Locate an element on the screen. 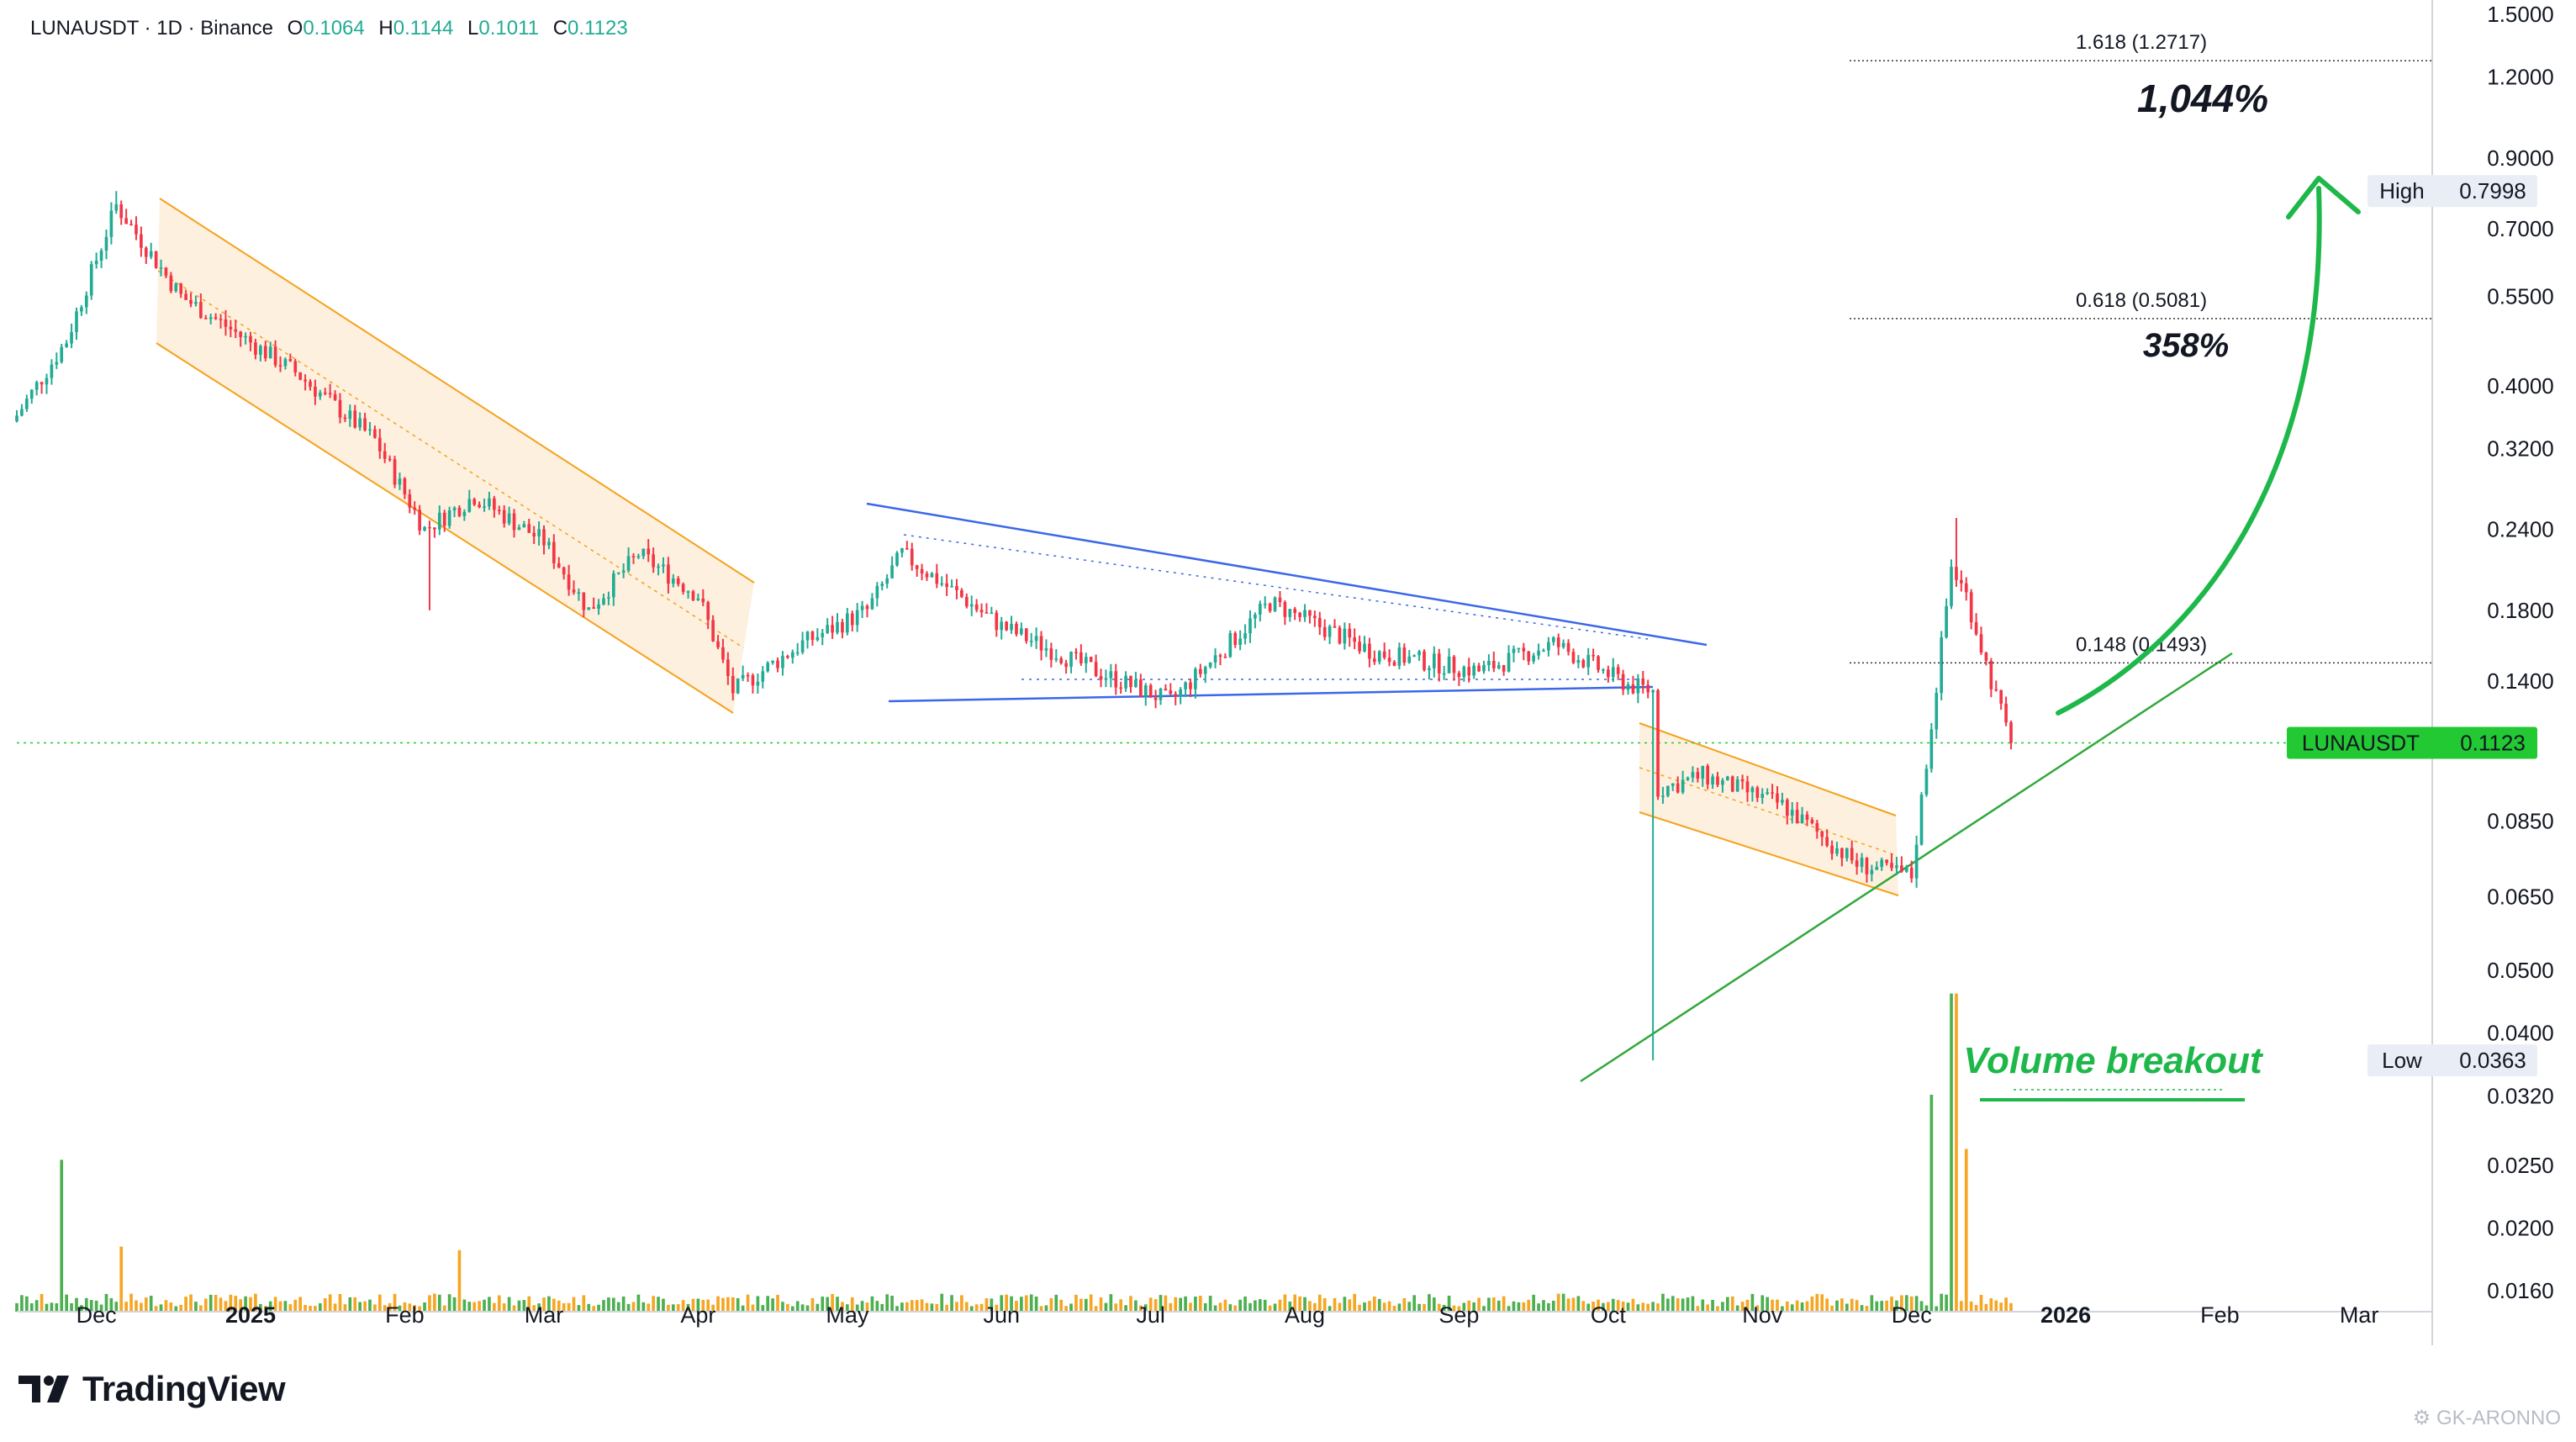 The height and width of the screenshot is (1442, 2576). high-price-tag: High 0.7998 is located at coordinates (2452, 191).